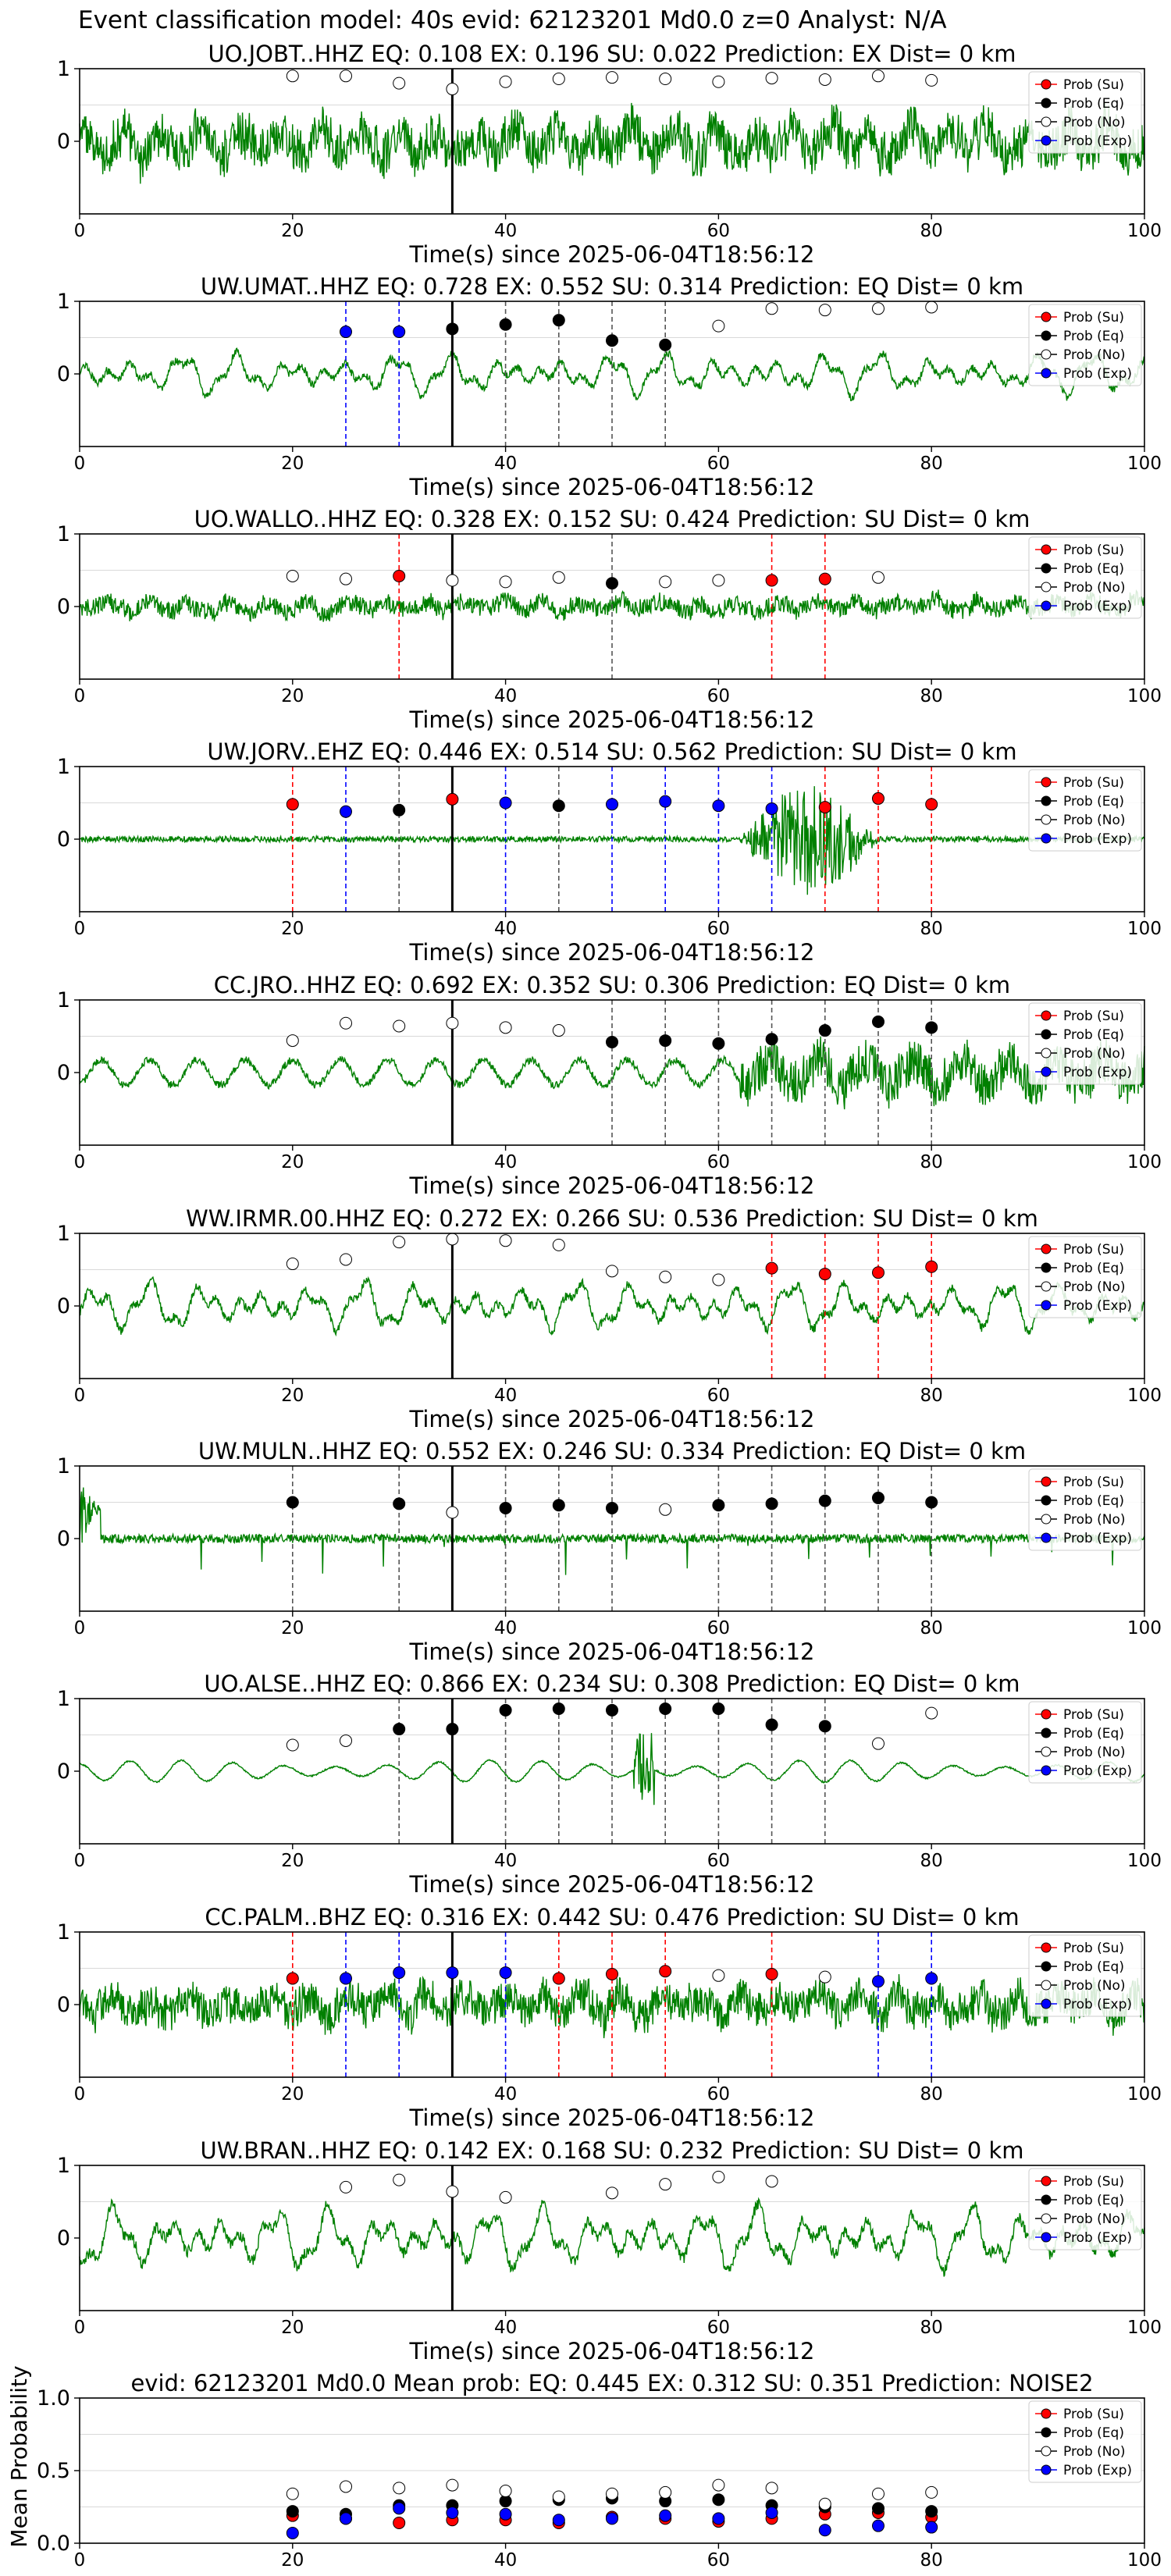 Image resolution: width=1171 pixels, height=2576 pixels. I want to click on panel-3-xtick-label-0: 0, so click(80, 696).